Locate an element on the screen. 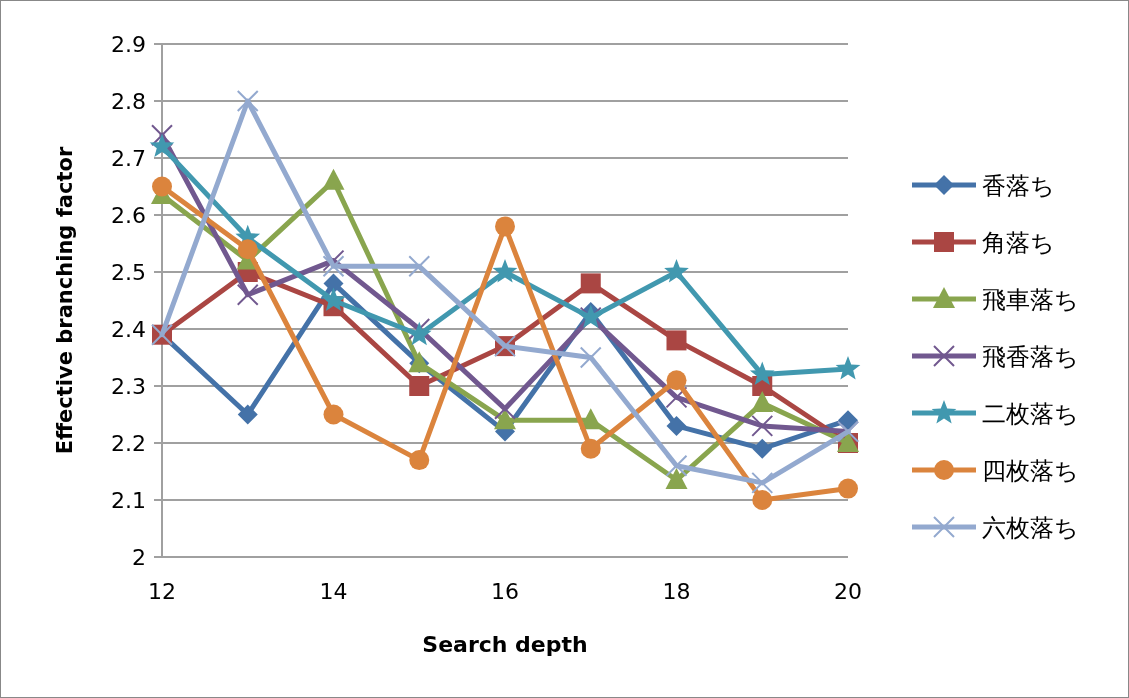 The height and width of the screenshot is (698, 1129). x-tick-label: 18 is located at coordinates (676, 591).